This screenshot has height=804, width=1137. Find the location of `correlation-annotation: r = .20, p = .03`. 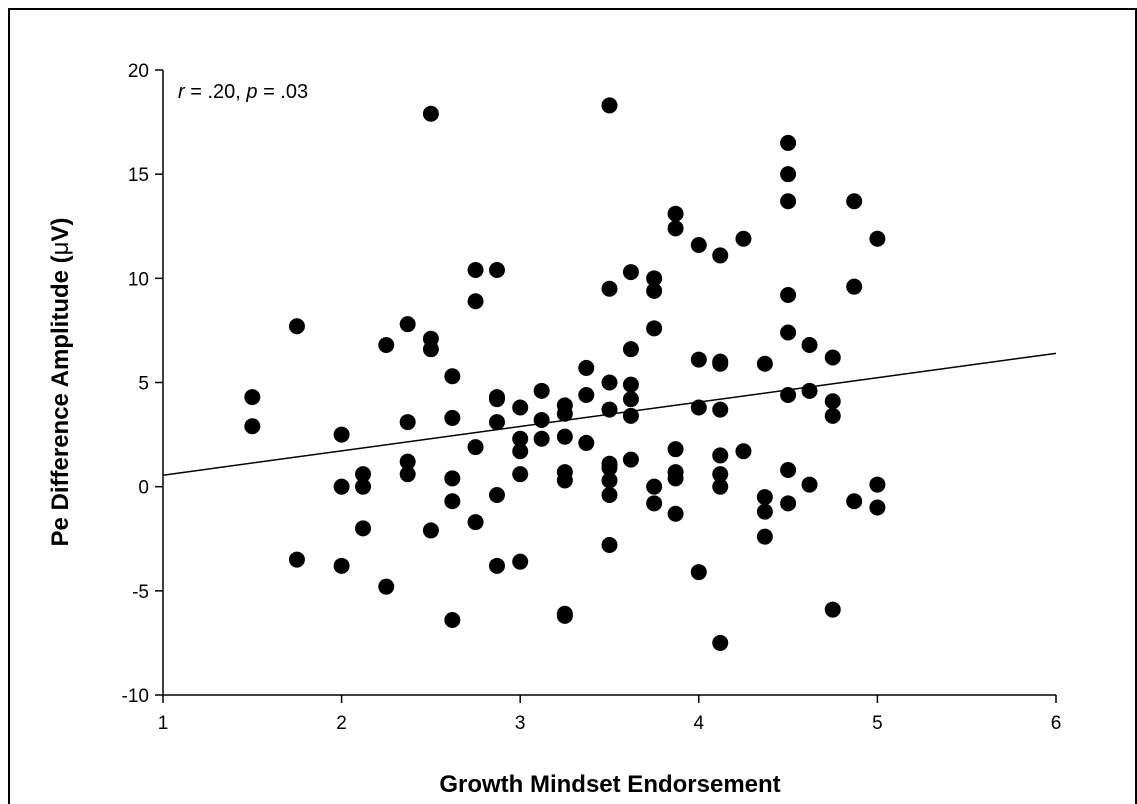

correlation-annotation: r = .20, p = .03 is located at coordinates (243, 92).